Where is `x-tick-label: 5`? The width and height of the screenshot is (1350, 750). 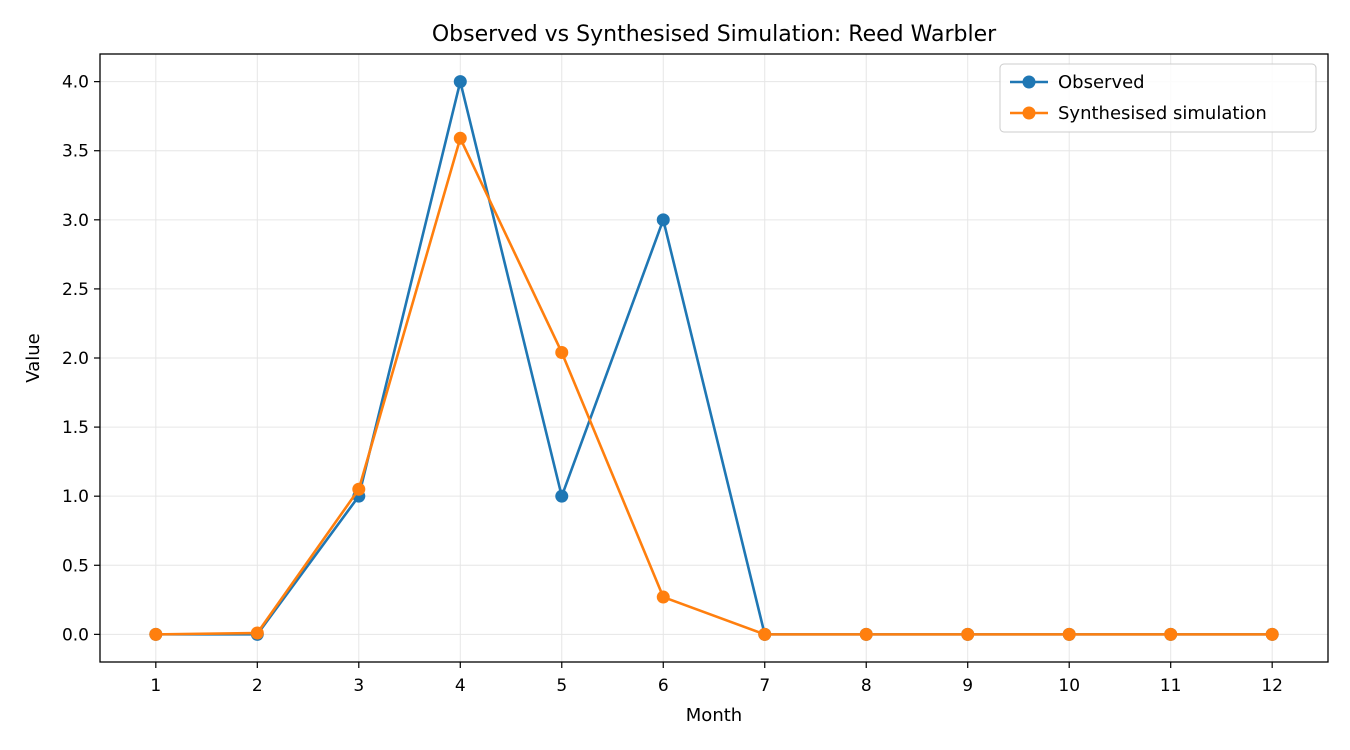
x-tick-label: 5 is located at coordinates (561, 686).